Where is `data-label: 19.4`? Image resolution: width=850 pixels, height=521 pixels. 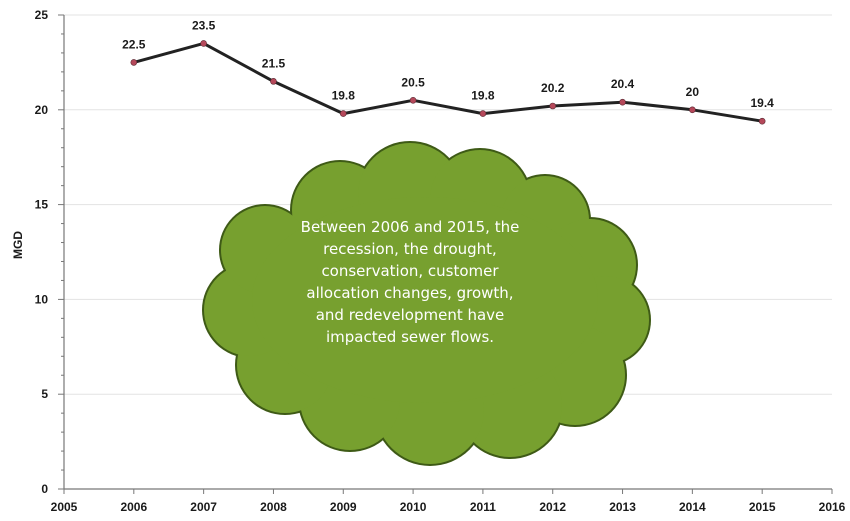
data-label: 19.4 is located at coordinates (763, 103).